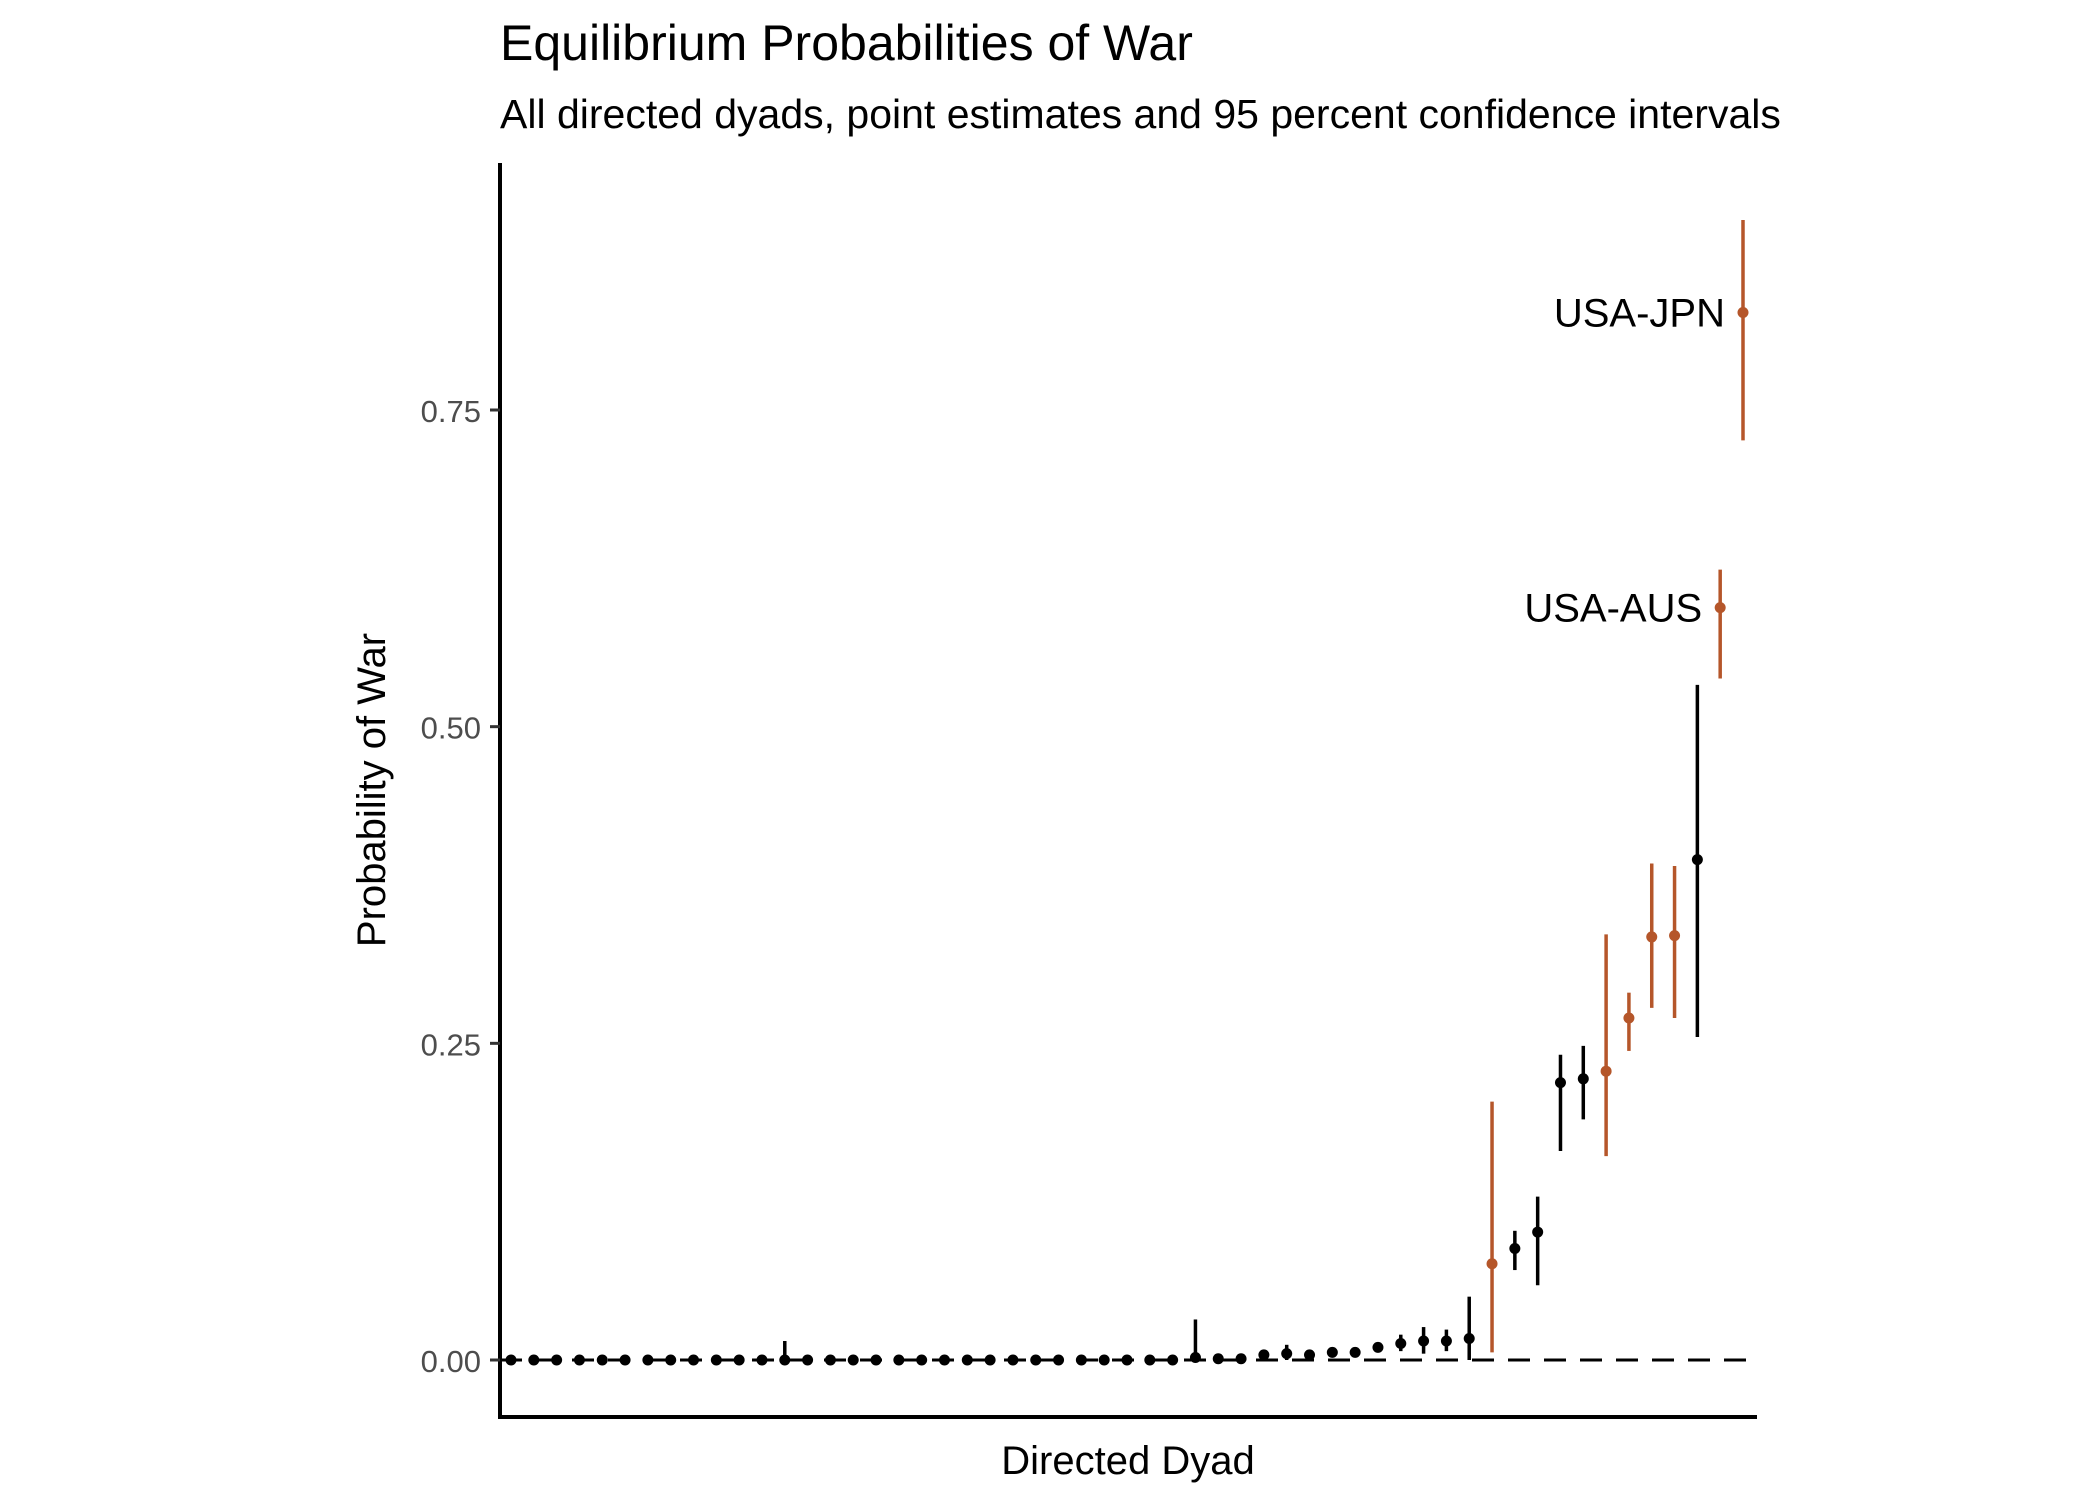 The image size is (2100, 1505). What do you see at coordinates (1127, 1461) in the screenshot?
I see `x-axis-label: Directed Dyad` at bounding box center [1127, 1461].